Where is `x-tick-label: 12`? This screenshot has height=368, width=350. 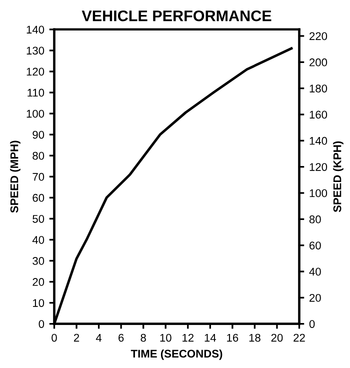
x-tick-label: 12 is located at coordinates (188, 338).